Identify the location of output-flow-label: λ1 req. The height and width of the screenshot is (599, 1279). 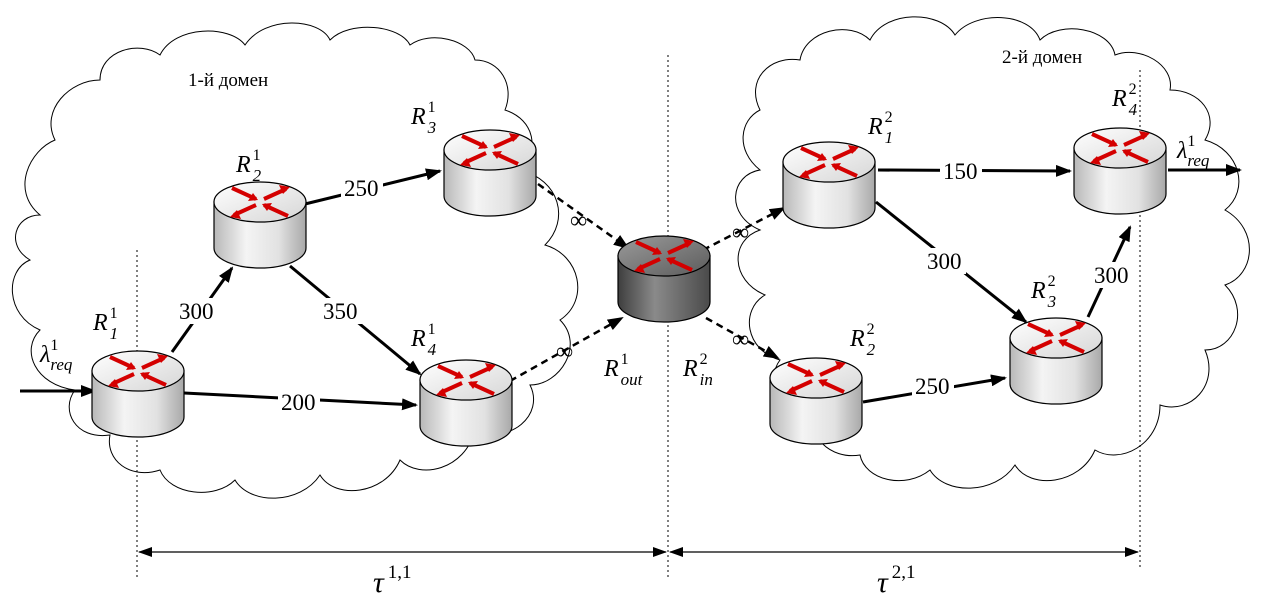
(1193, 151).